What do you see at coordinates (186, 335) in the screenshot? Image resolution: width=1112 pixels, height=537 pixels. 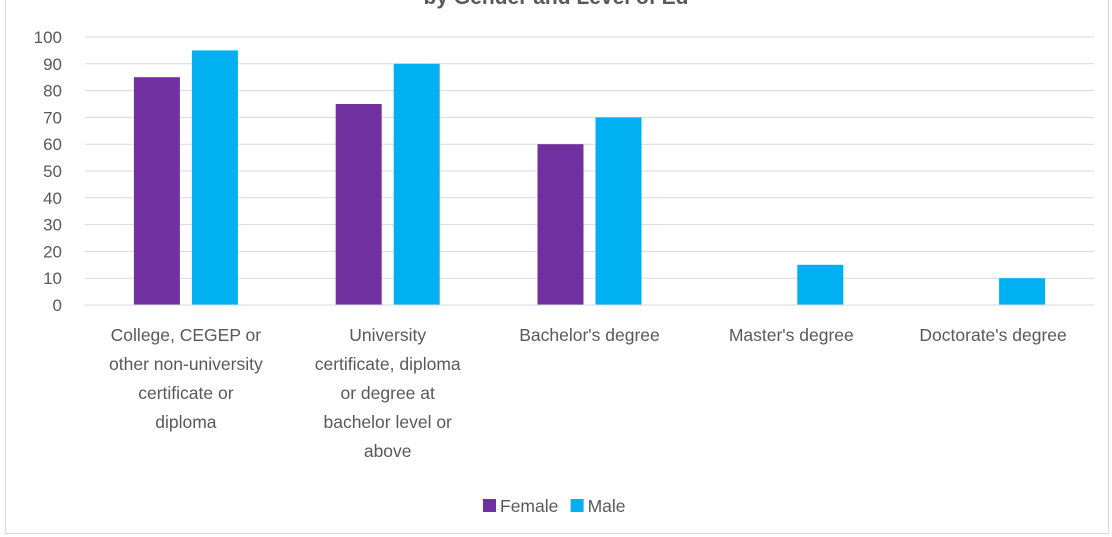 I see `x-category-label: College, CEGEP or` at bounding box center [186, 335].